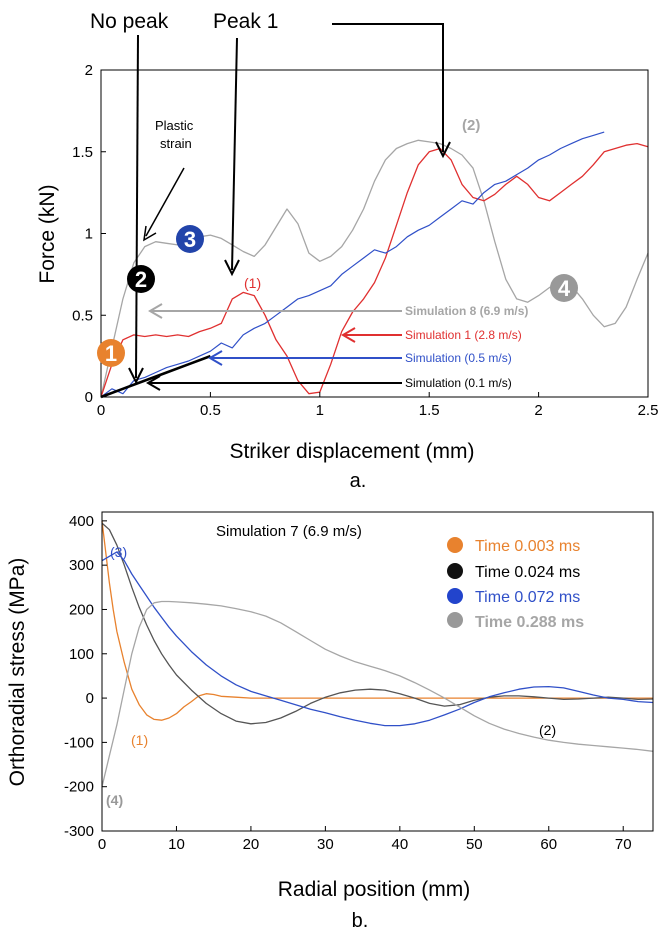  What do you see at coordinates (399, 844) in the screenshot?
I see `panel-b-x-tick-label-4: 40` at bounding box center [399, 844].